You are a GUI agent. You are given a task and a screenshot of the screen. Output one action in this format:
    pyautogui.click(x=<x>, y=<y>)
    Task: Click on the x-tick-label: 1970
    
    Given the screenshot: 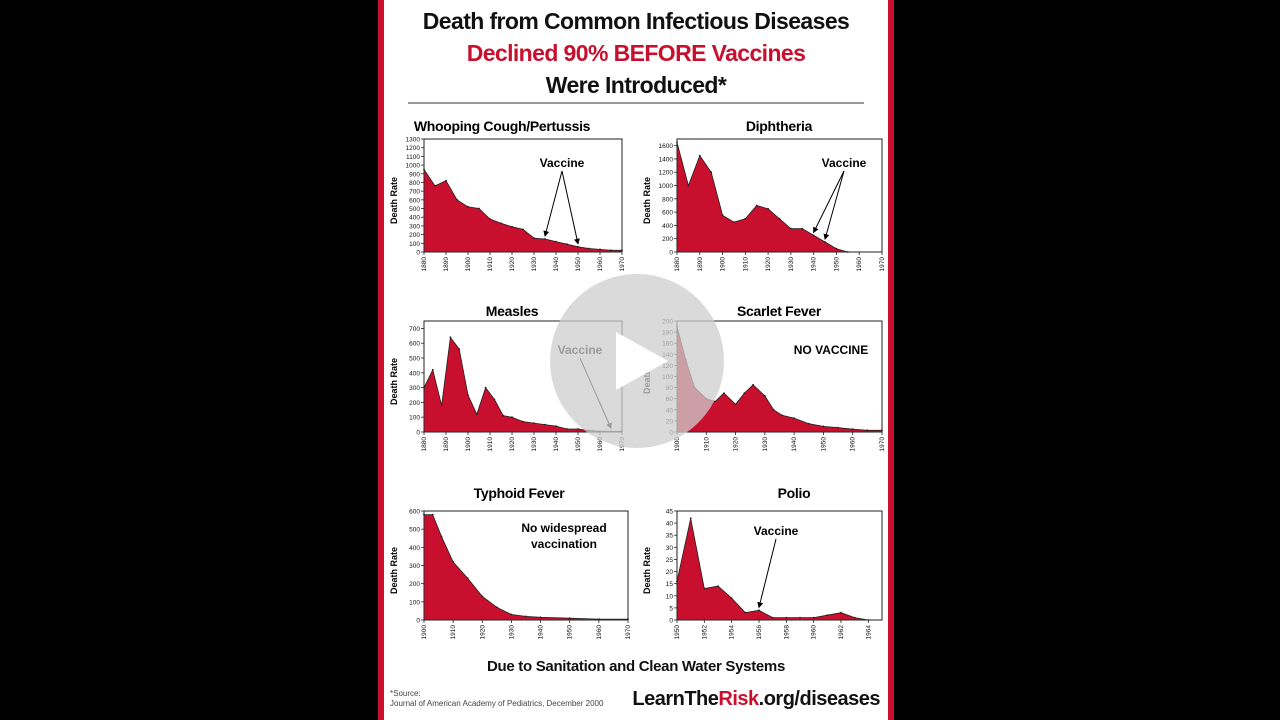 What is the action you would take?
    pyautogui.click(x=622, y=264)
    